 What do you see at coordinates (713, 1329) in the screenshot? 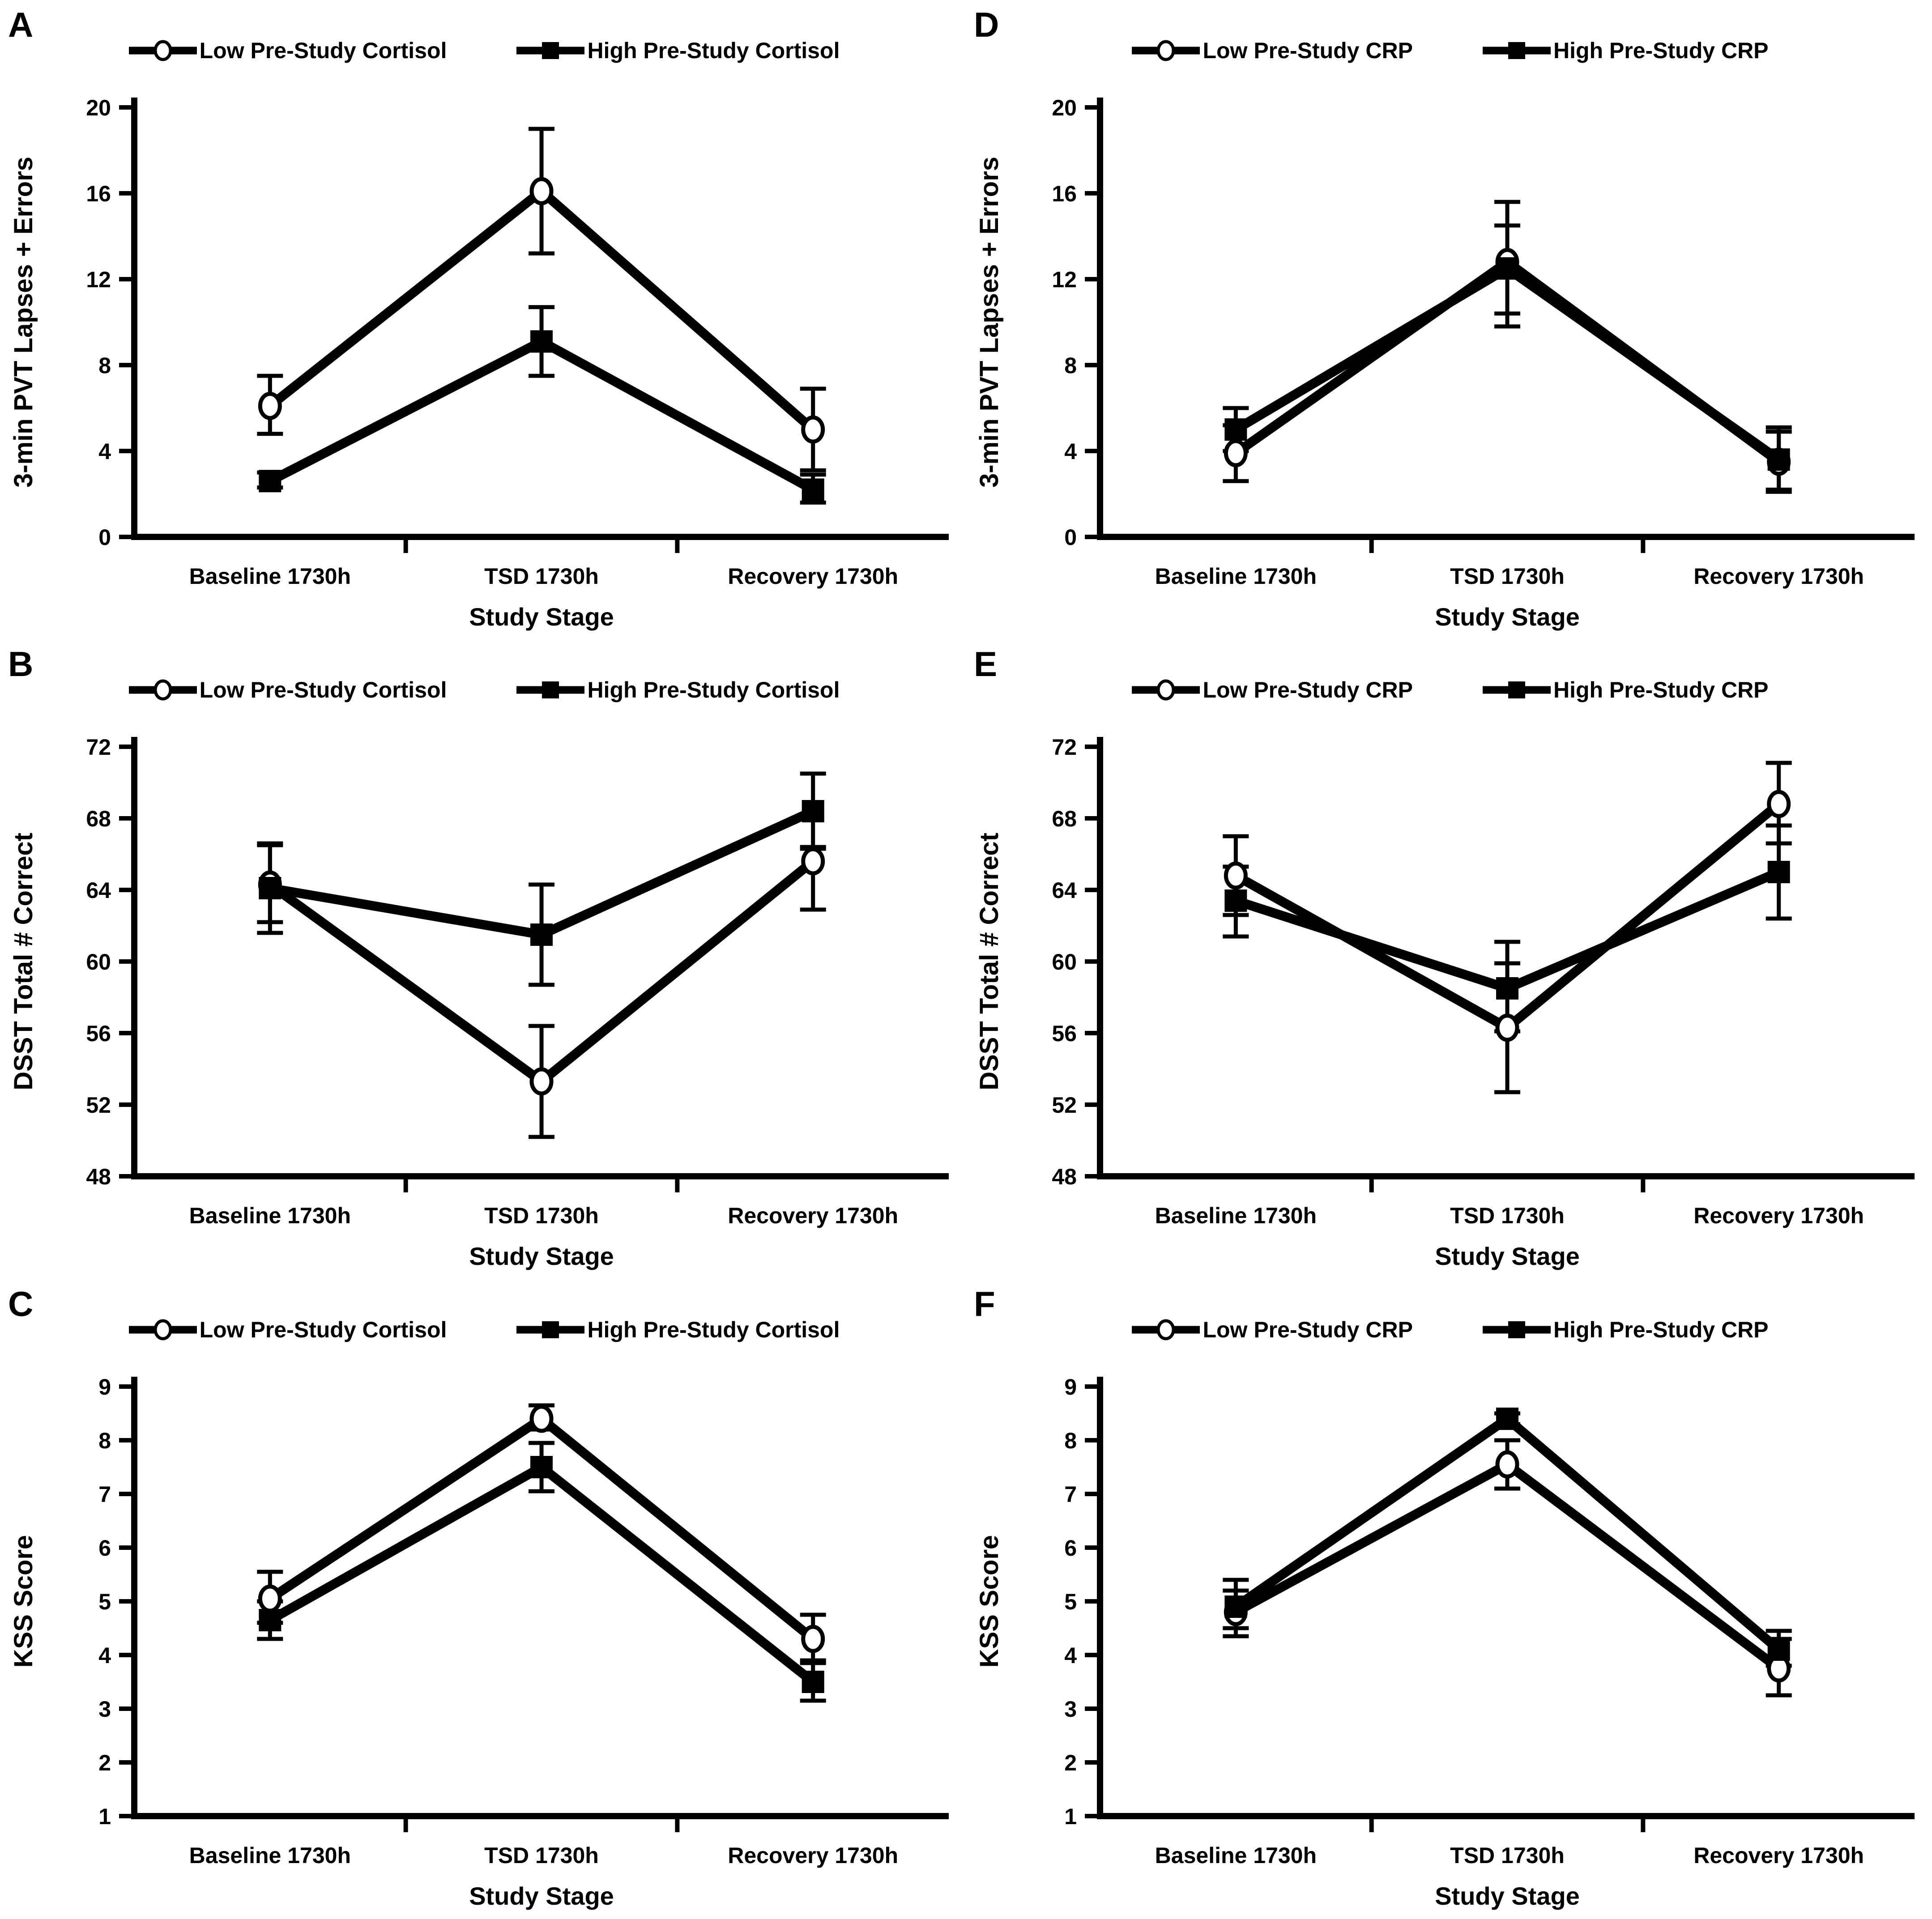
I see `legend-label: High Pre-Study Cortisol` at bounding box center [713, 1329].